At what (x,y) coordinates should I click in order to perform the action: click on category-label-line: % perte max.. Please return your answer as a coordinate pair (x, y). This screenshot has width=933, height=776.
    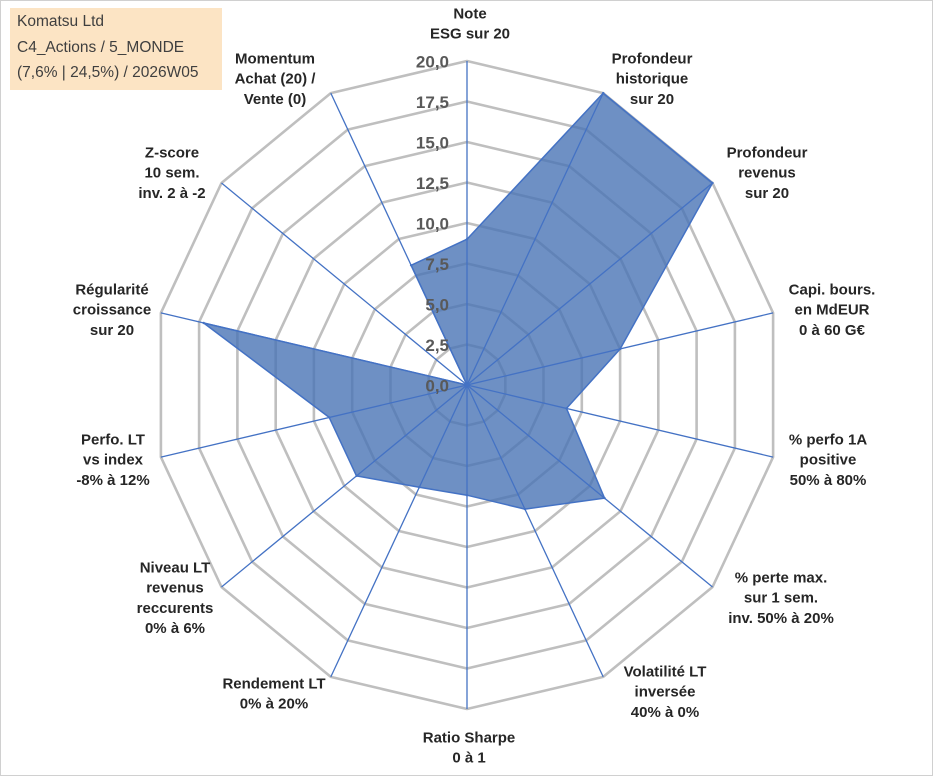
    Looking at the image, I should click on (781, 578).